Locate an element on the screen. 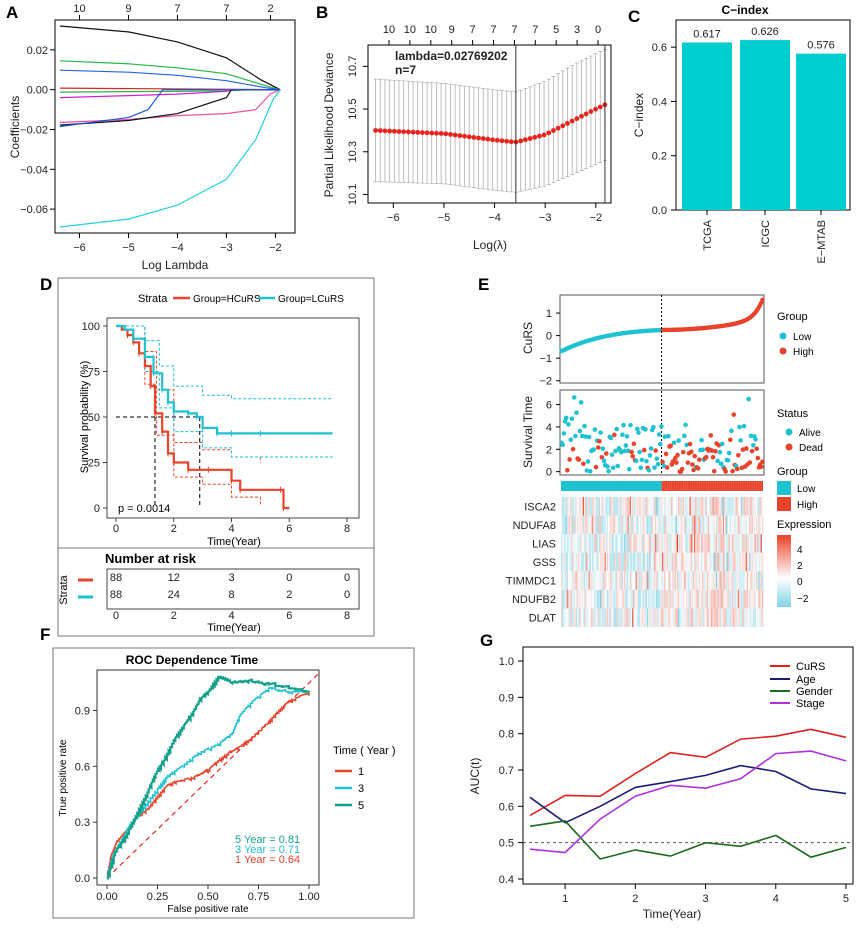  risk-count: 0 is located at coordinates (347, 595).